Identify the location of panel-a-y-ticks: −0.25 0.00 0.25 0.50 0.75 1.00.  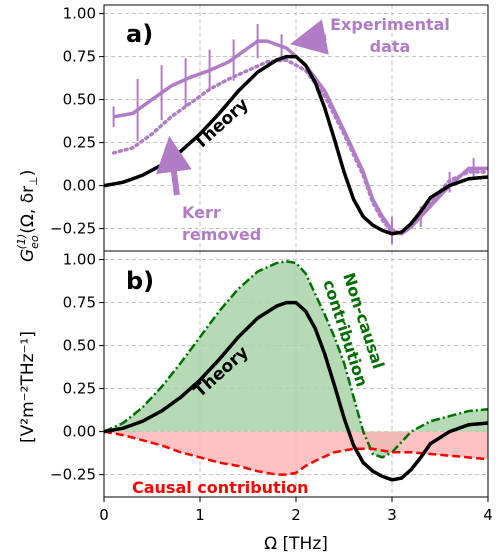
(77, 121).